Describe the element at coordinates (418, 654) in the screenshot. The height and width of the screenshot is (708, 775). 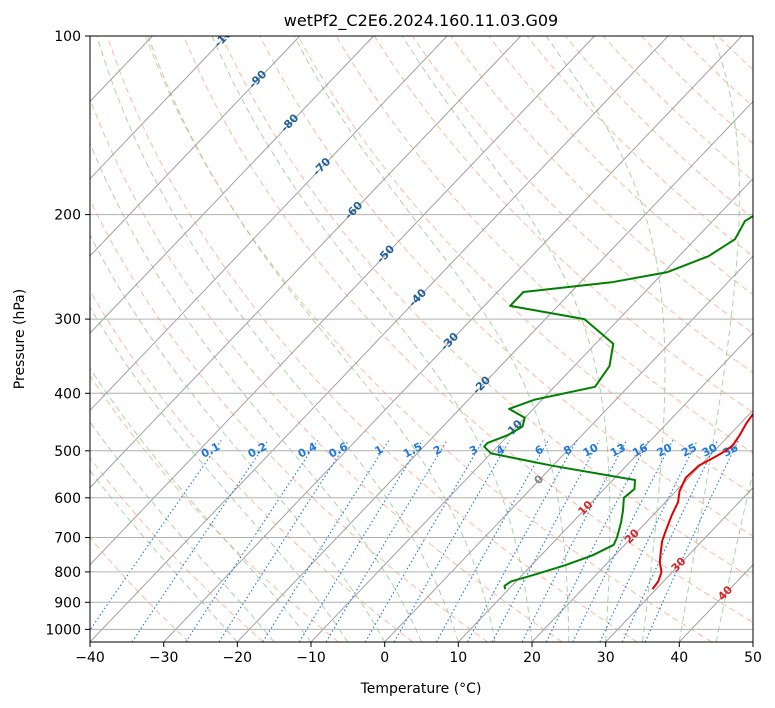
I see `x-axis: −40 −30 −20 −10 0 10 20 30 40 50` at that location.